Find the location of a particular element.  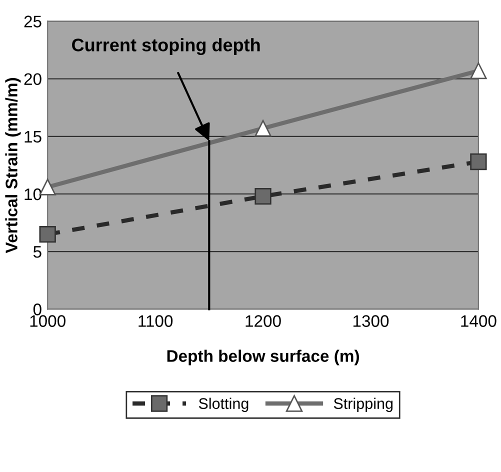

x-axis-title: Depth below surface (m) is located at coordinates (263, 358).